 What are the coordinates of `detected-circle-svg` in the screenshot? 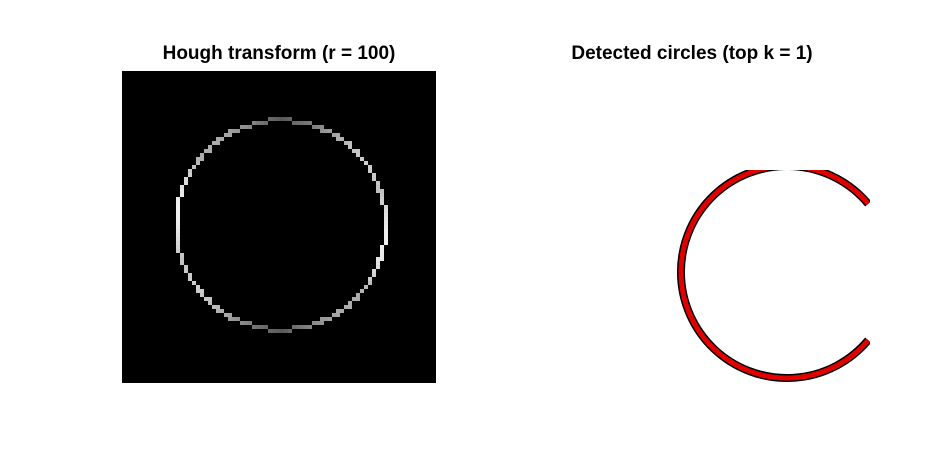 It's located at (773, 276).